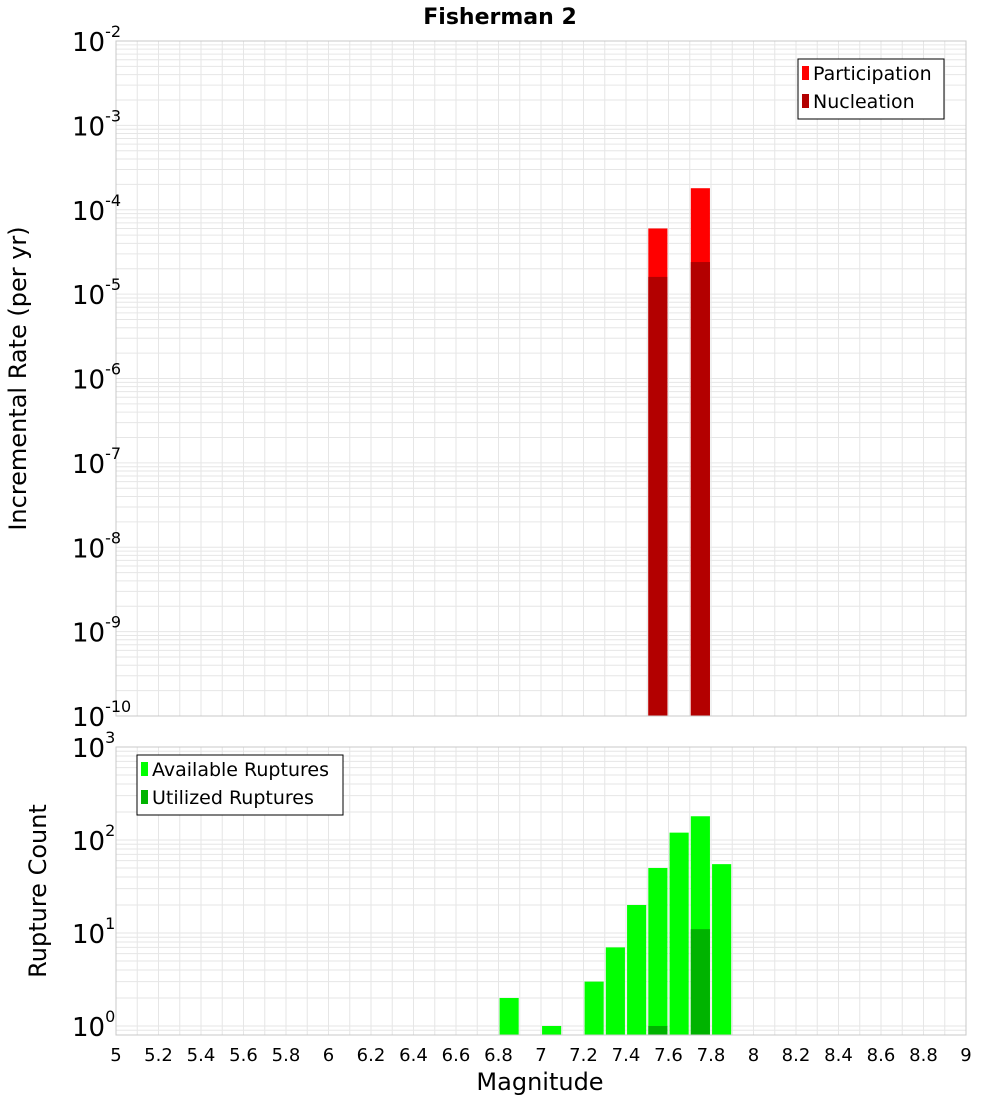 The height and width of the screenshot is (1104, 1000). I want to click on y-tick-label: 10⁻², so click(96, 40).